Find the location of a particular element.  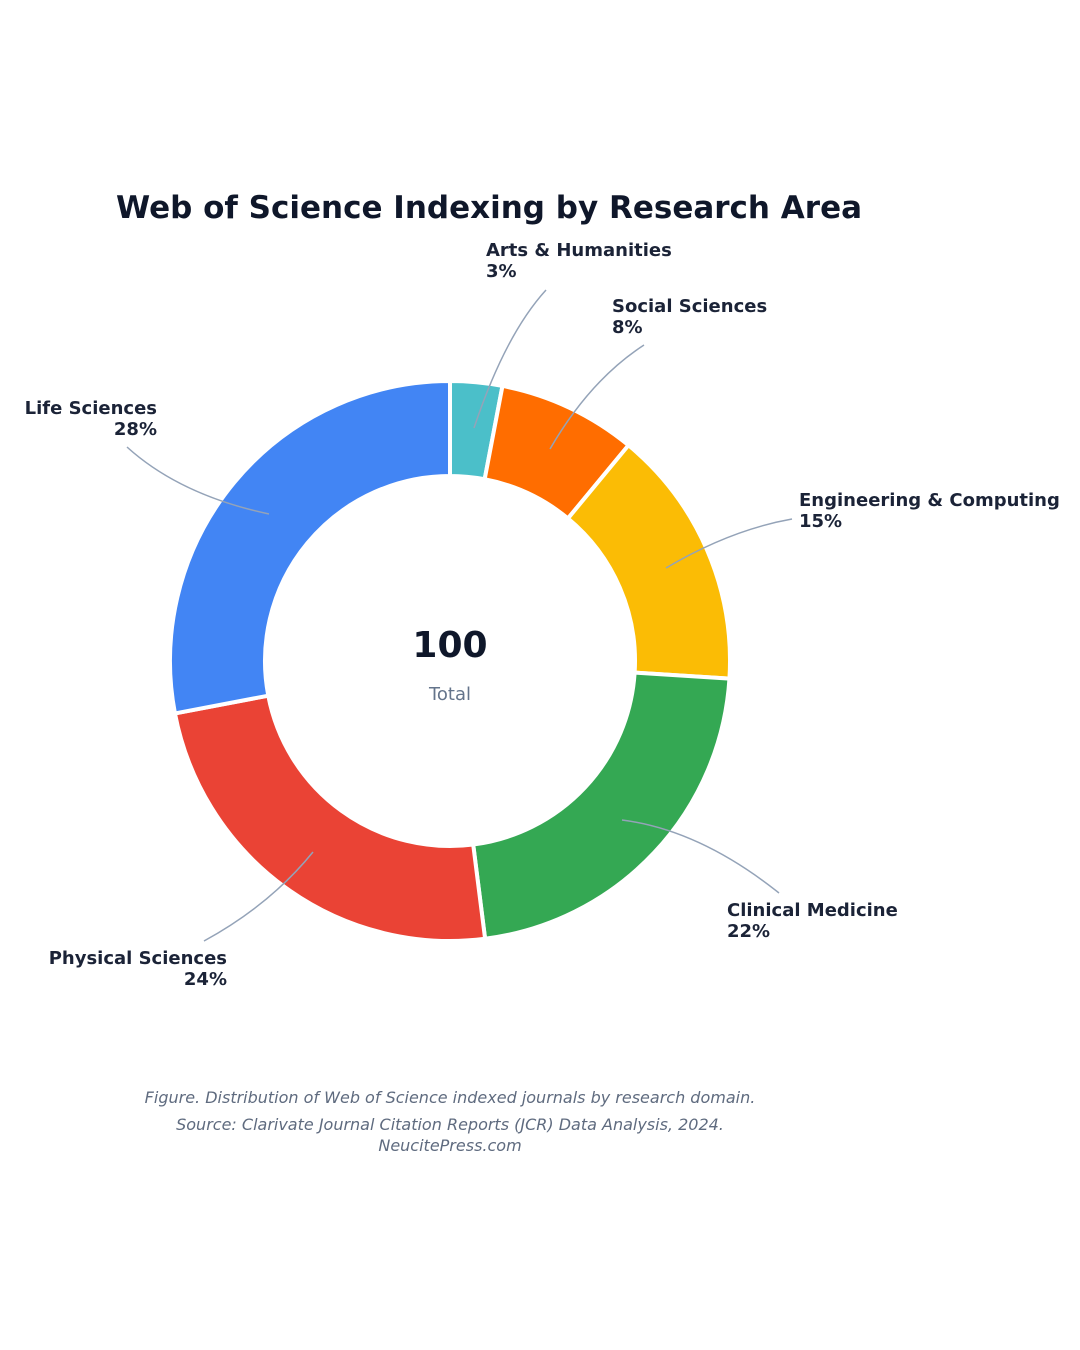

center-total-value: 100 is located at coordinates (449, 645).